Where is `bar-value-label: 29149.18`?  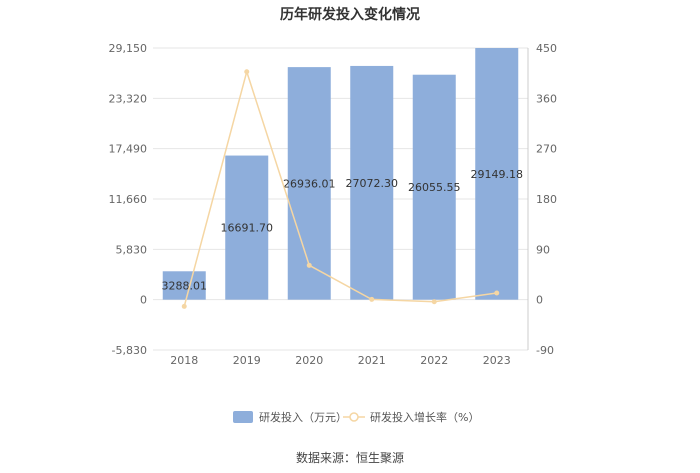
bar-value-label: 29149.18 is located at coordinates (497, 174).